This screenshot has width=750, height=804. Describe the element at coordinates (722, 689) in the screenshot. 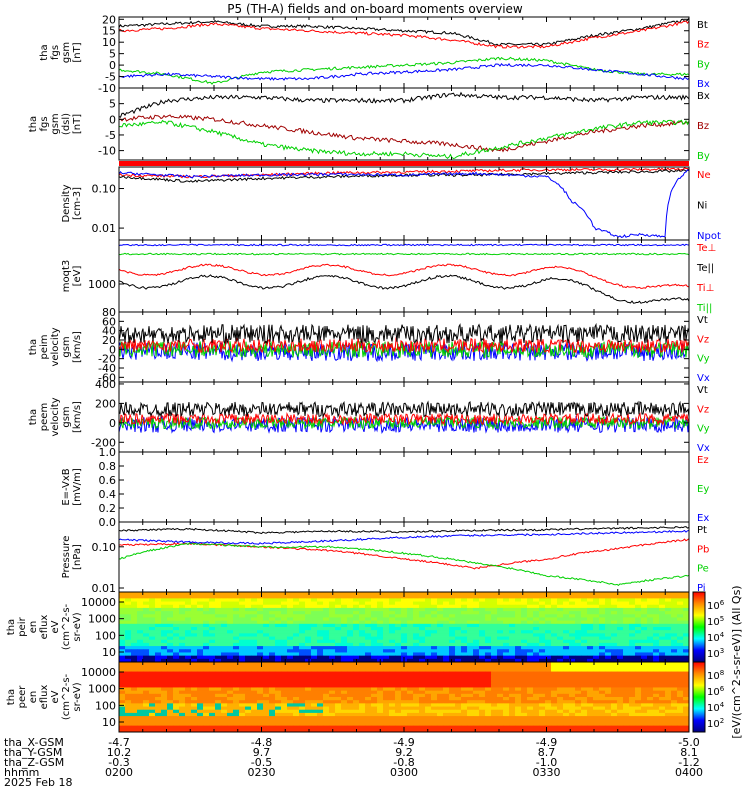

I see `cbar-lower-tick-exp: 6` at that location.